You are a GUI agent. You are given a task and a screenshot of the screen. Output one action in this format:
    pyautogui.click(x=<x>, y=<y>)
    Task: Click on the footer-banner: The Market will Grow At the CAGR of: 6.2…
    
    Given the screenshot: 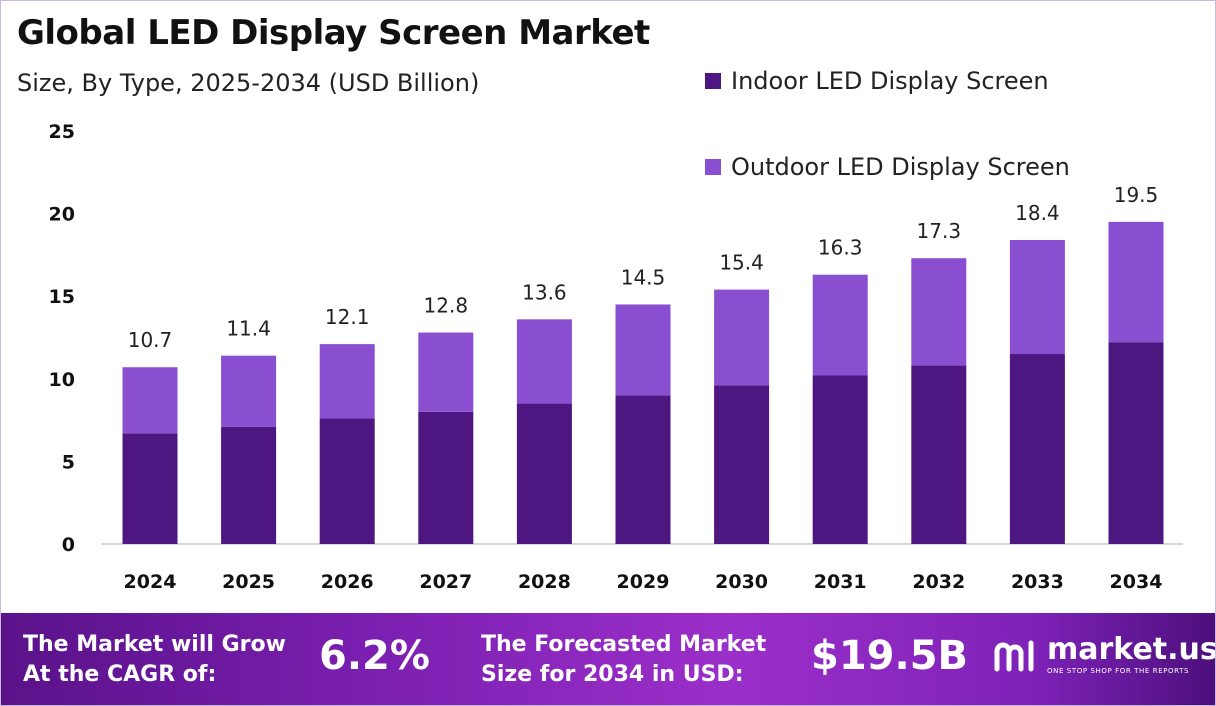 What is the action you would take?
    pyautogui.click(x=608, y=659)
    